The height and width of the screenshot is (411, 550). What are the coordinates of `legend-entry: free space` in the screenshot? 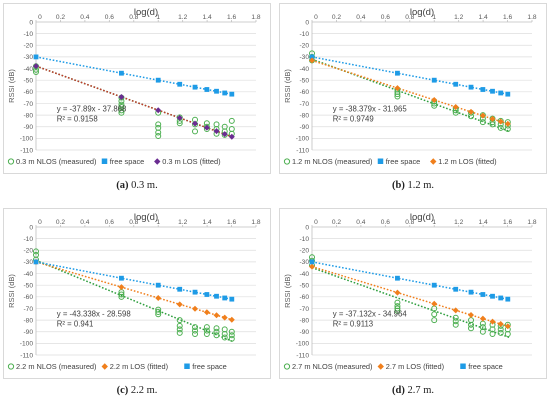 It's located at (127, 161).